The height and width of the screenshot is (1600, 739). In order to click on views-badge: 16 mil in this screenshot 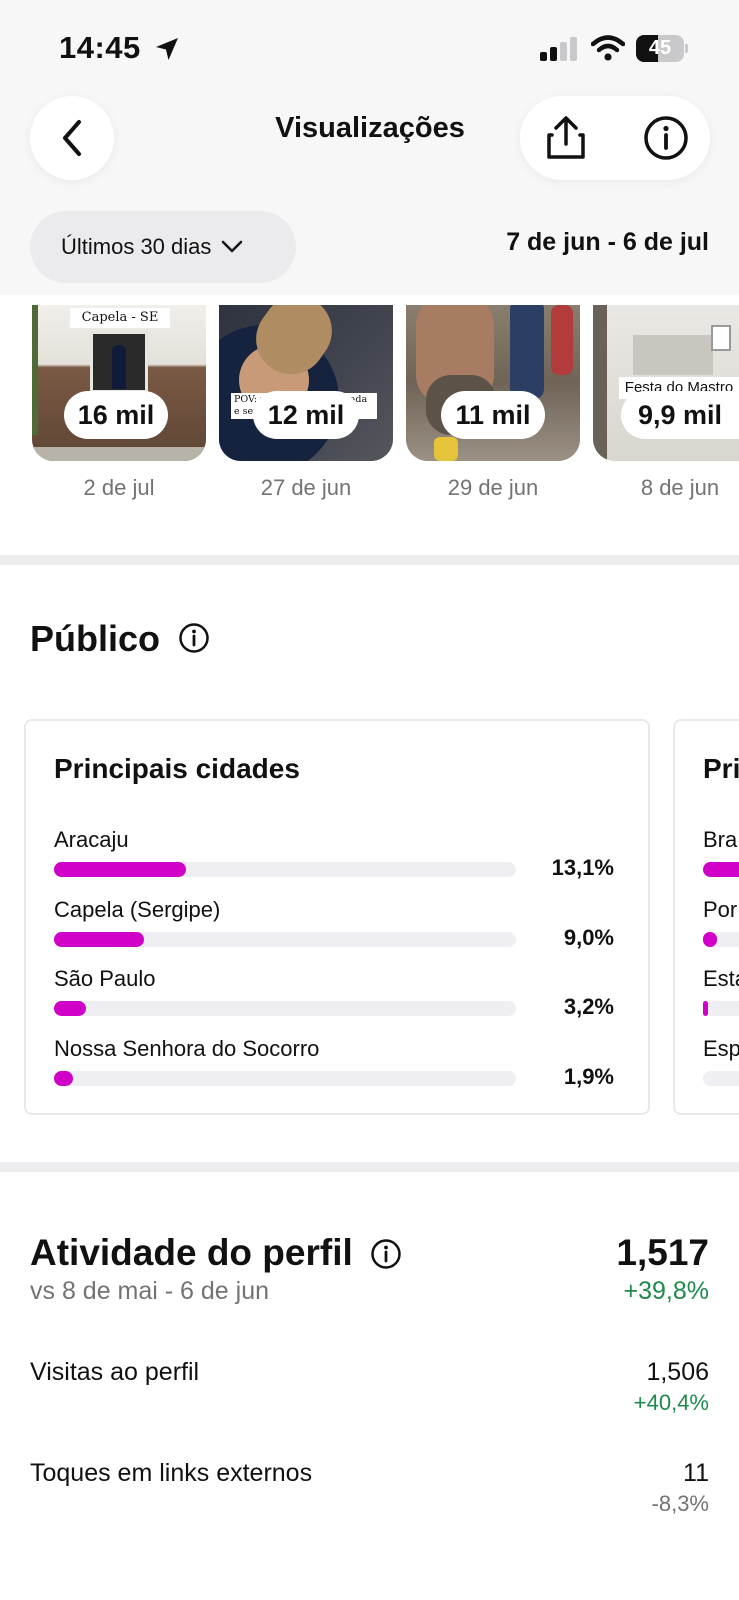, I will do `click(116, 415)`.